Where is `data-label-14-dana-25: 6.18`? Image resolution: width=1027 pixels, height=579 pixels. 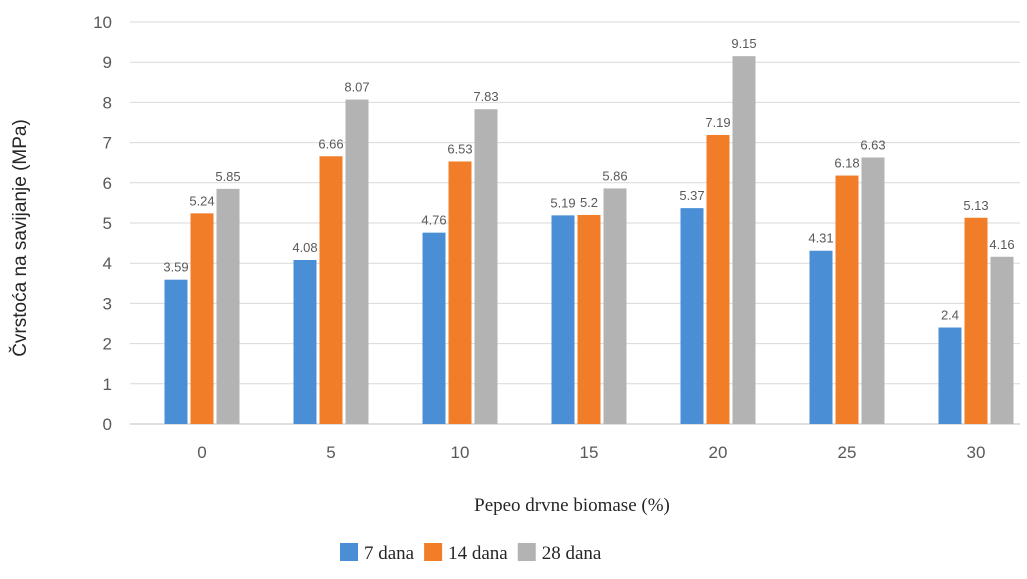 data-label-14-dana-25: 6.18 is located at coordinates (846, 163).